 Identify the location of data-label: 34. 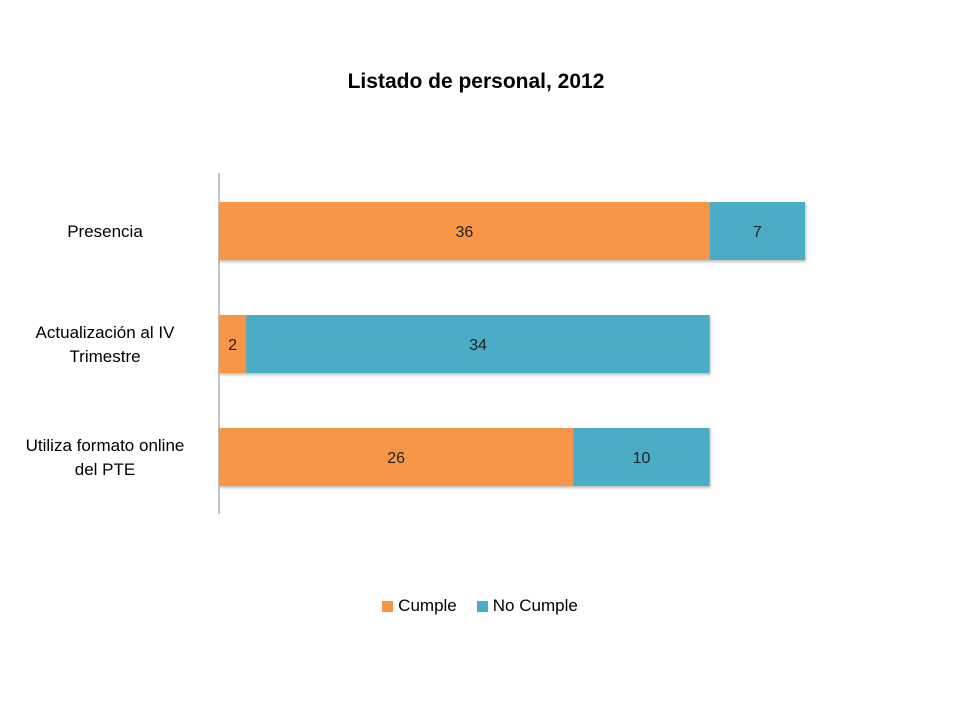
(478, 345).